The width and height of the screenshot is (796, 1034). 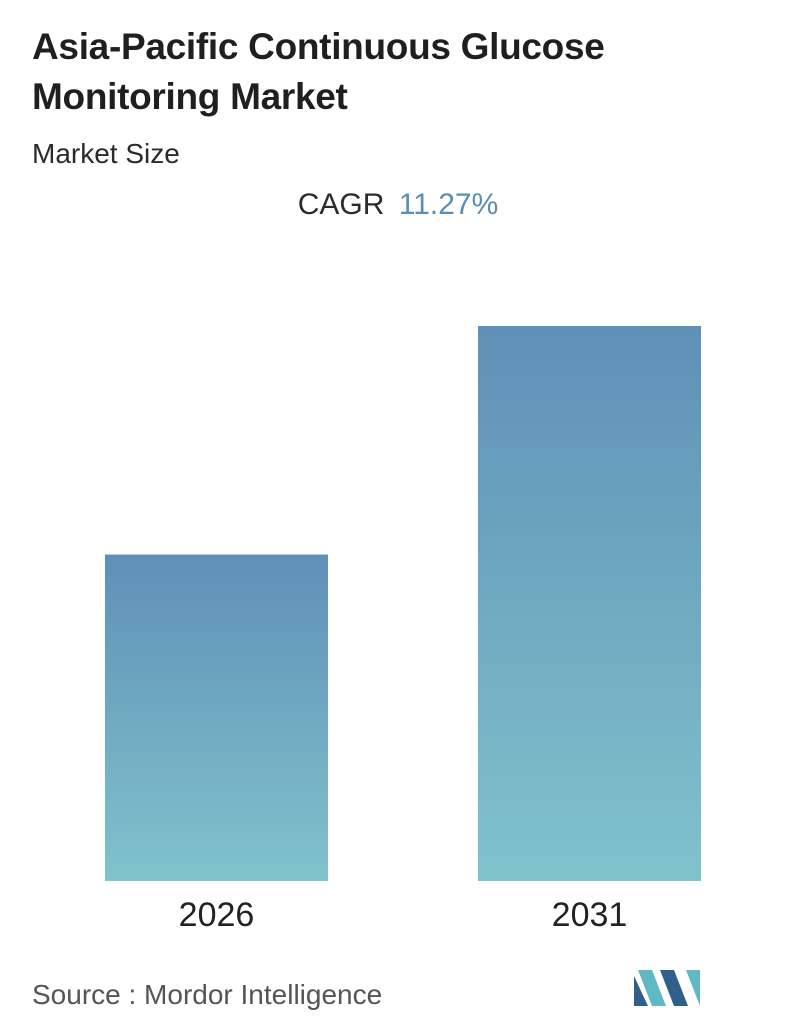 I want to click on cagr-value: 11.27%, so click(x=448, y=204).